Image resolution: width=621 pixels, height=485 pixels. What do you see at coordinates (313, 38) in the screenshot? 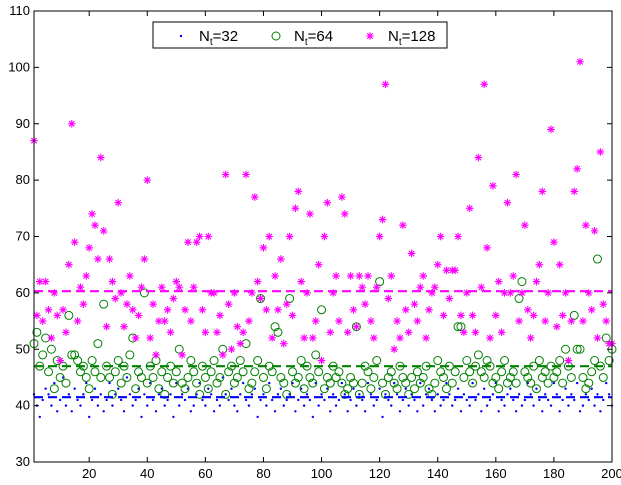
I see `legend-label: Nt=64` at bounding box center [313, 38].